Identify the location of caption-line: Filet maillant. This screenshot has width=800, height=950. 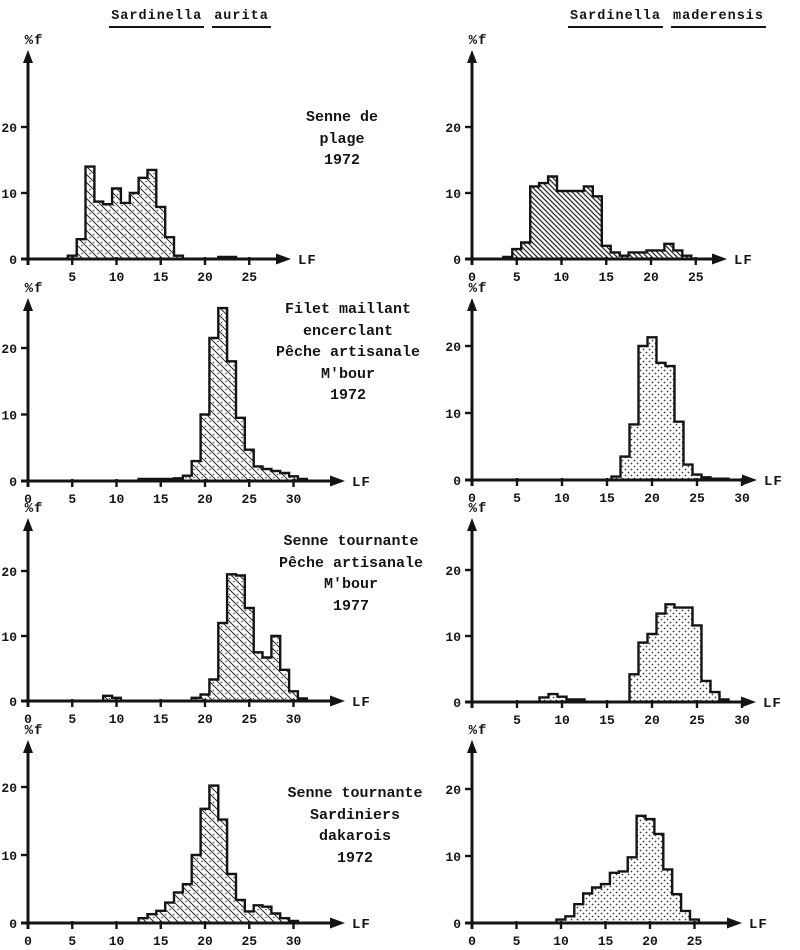
(348, 309).